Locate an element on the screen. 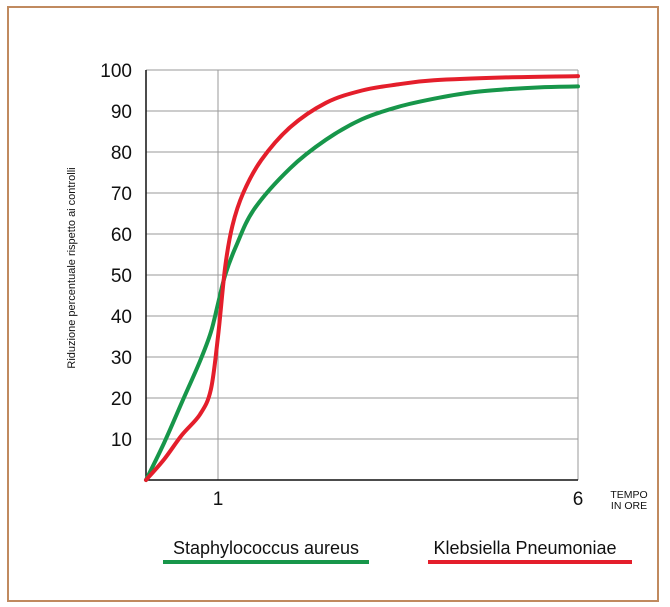 The width and height of the screenshot is (670, 607). y-tick-label-70: 70 is located at coordinates (121, 194).